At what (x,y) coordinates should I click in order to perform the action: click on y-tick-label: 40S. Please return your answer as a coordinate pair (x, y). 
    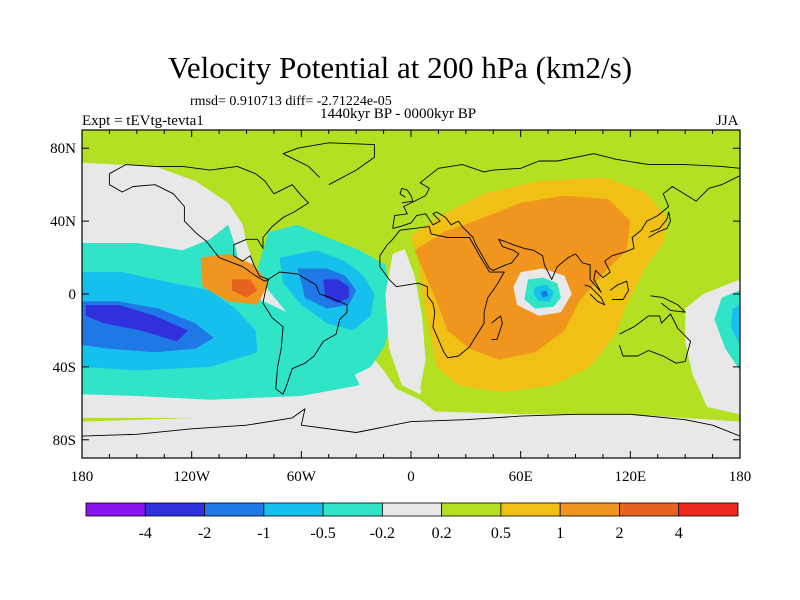
    Looking at the image, I should click on (64, 368).